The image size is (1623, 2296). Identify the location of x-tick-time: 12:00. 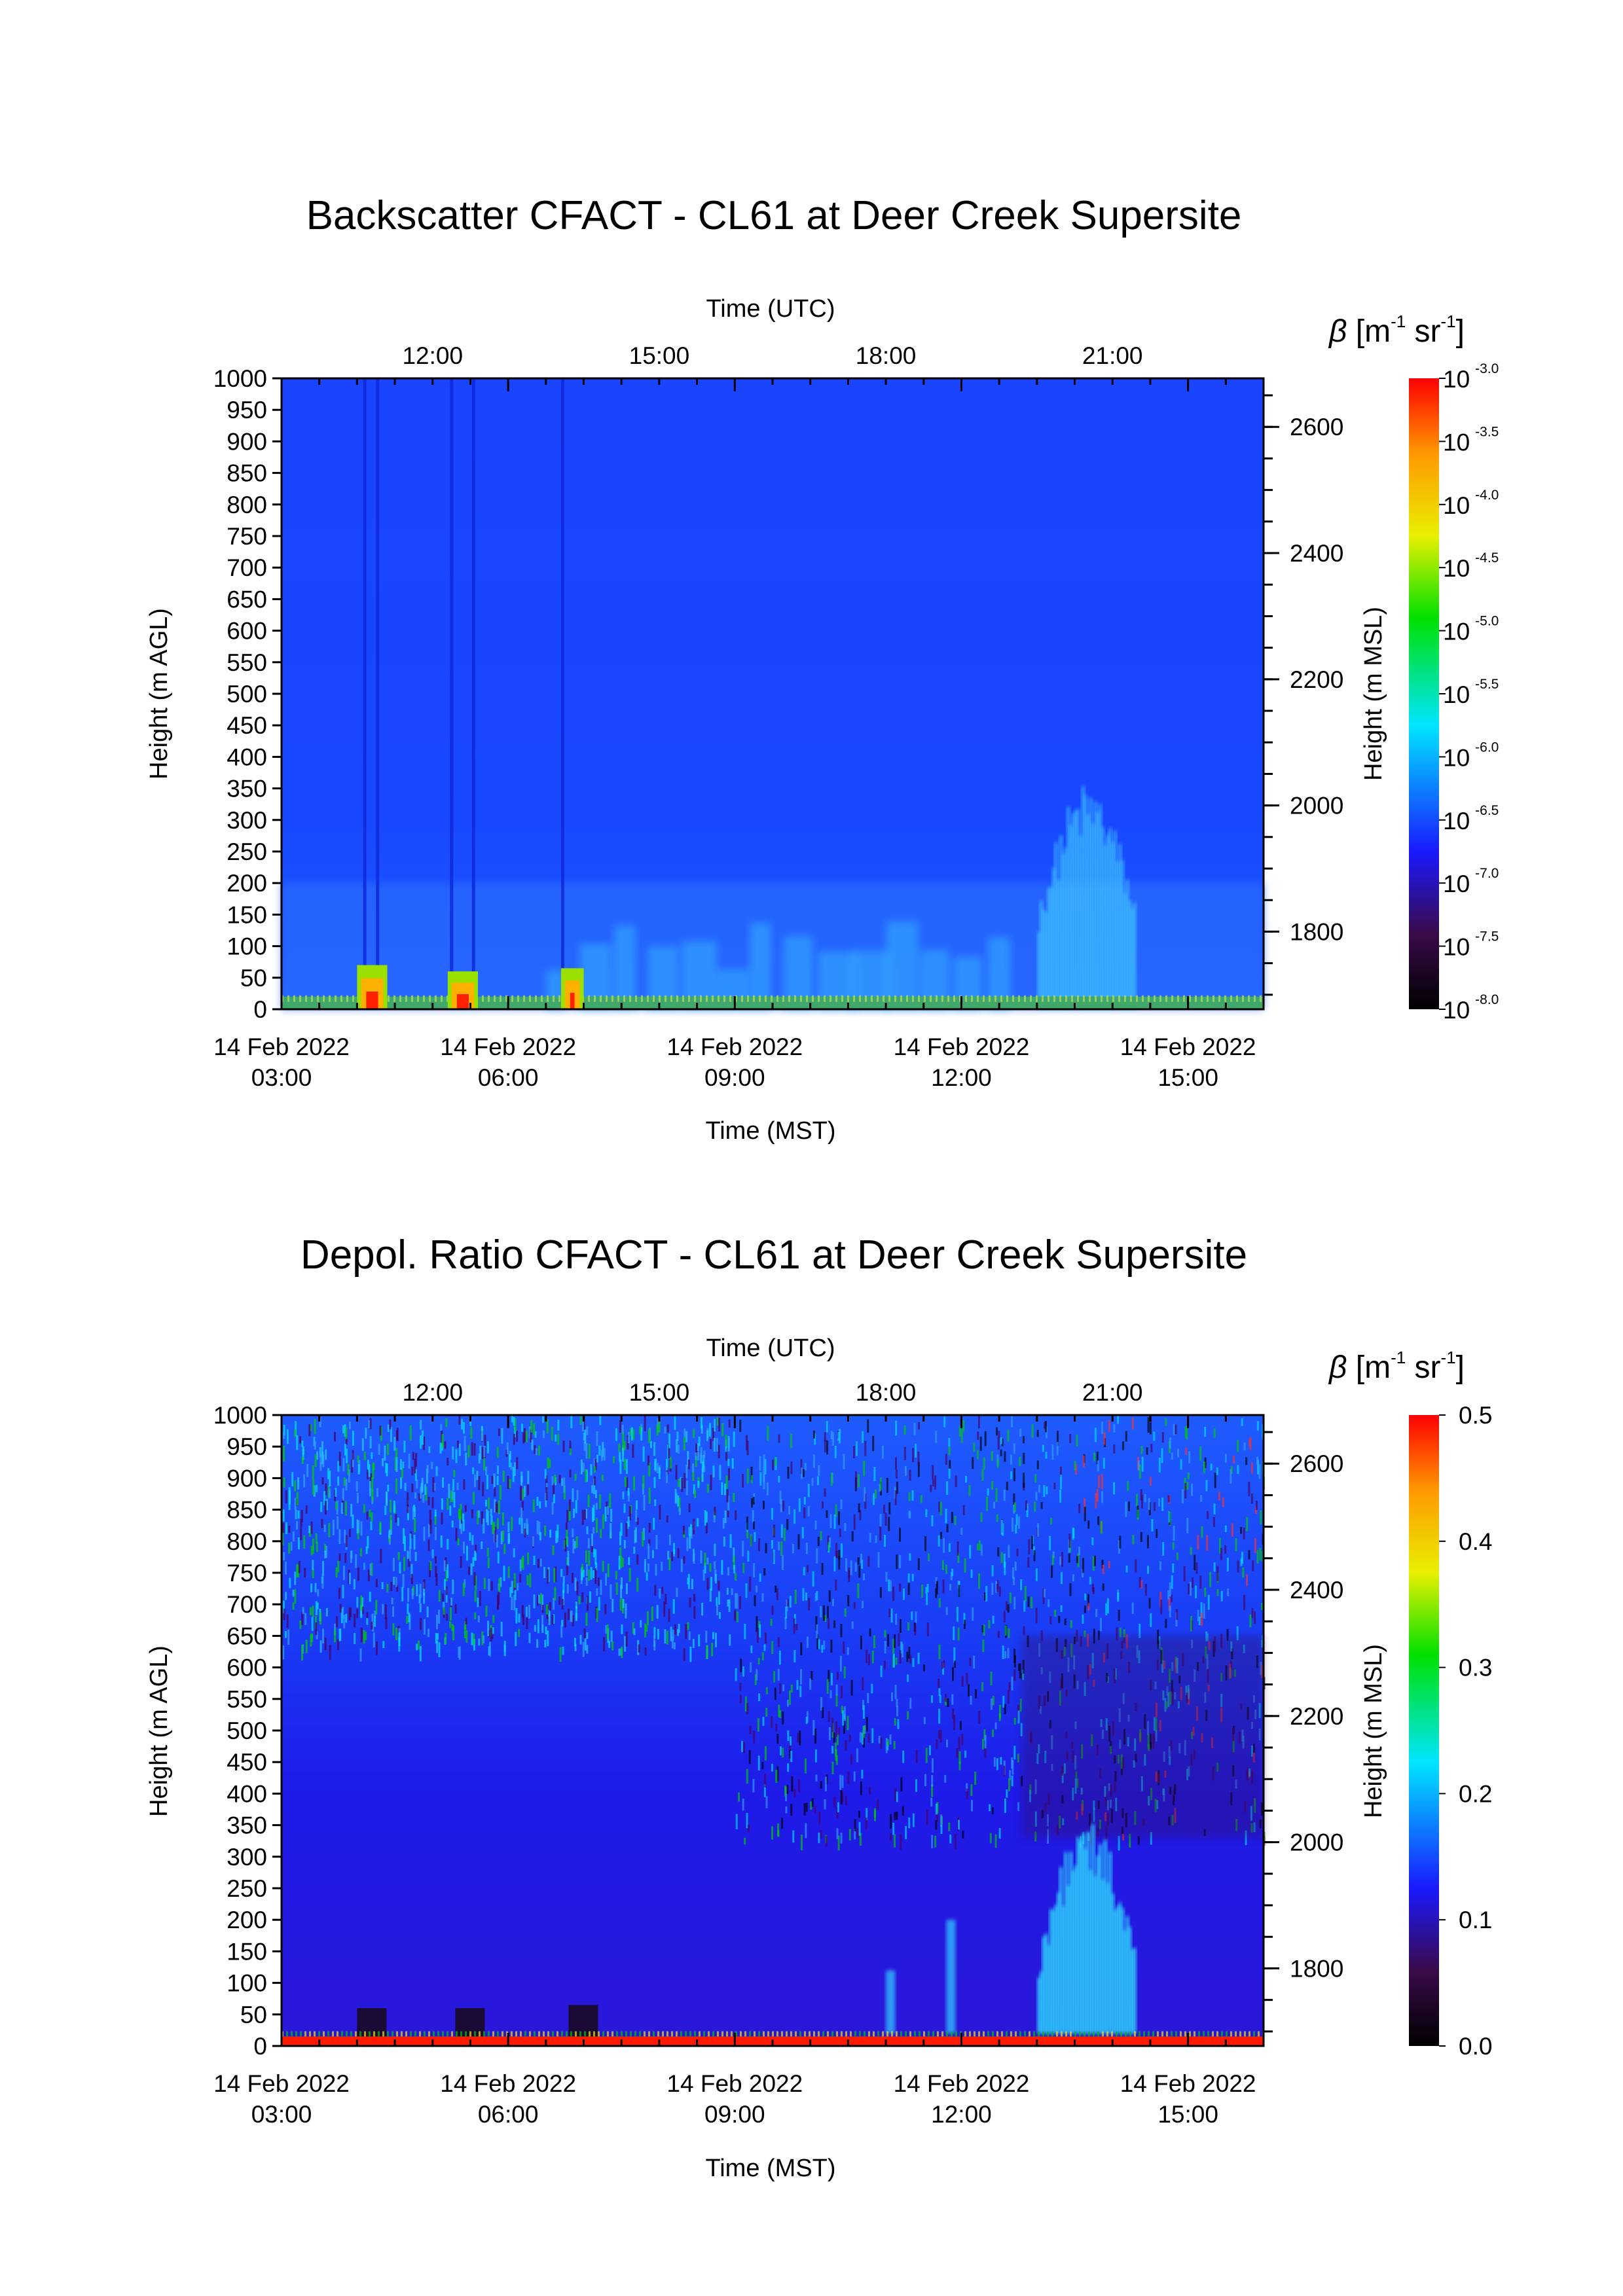
(961, 1077).